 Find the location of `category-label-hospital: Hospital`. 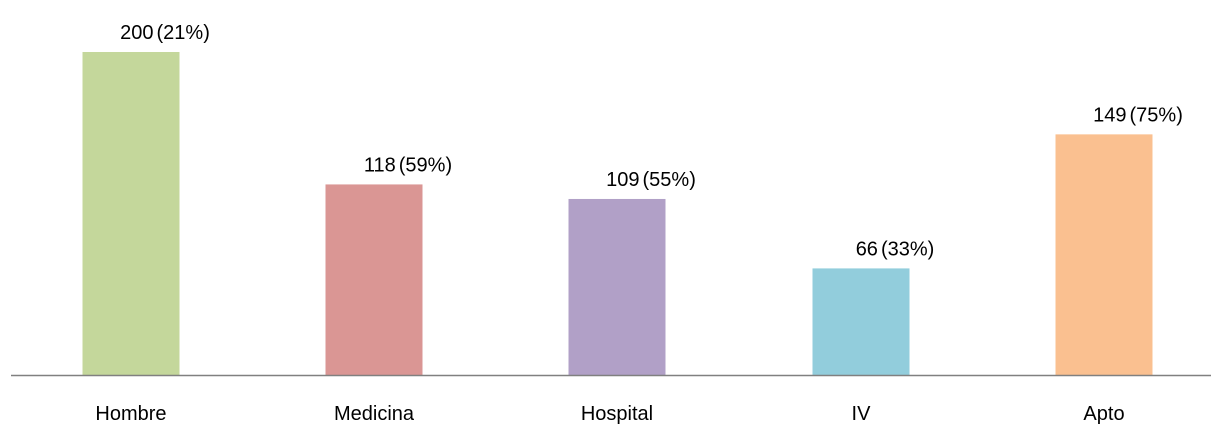

category-label-hospital: Hospital is located at coordinates (617, 414).